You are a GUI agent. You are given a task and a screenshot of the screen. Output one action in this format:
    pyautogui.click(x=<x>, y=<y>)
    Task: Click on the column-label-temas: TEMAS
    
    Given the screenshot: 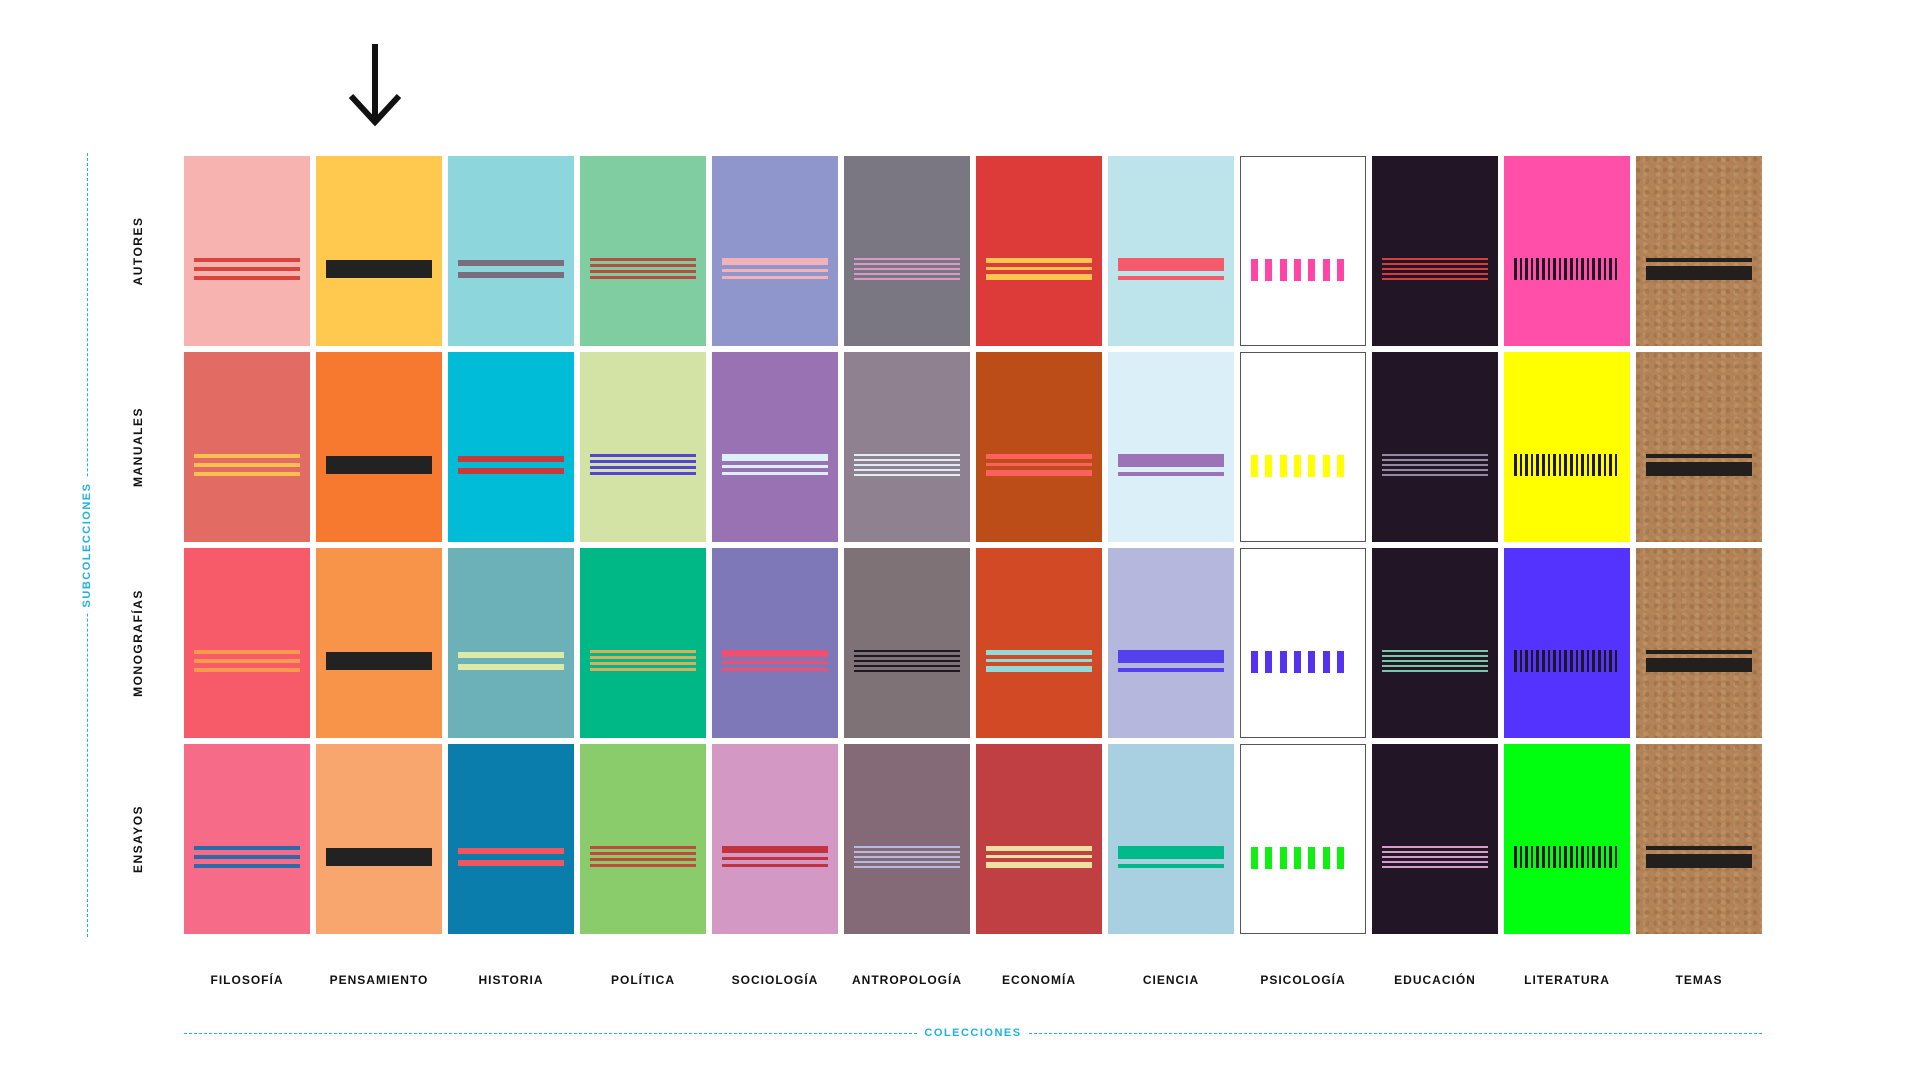 What is the action you would take?
    pyautogui.click(x=1699, y=980)
    